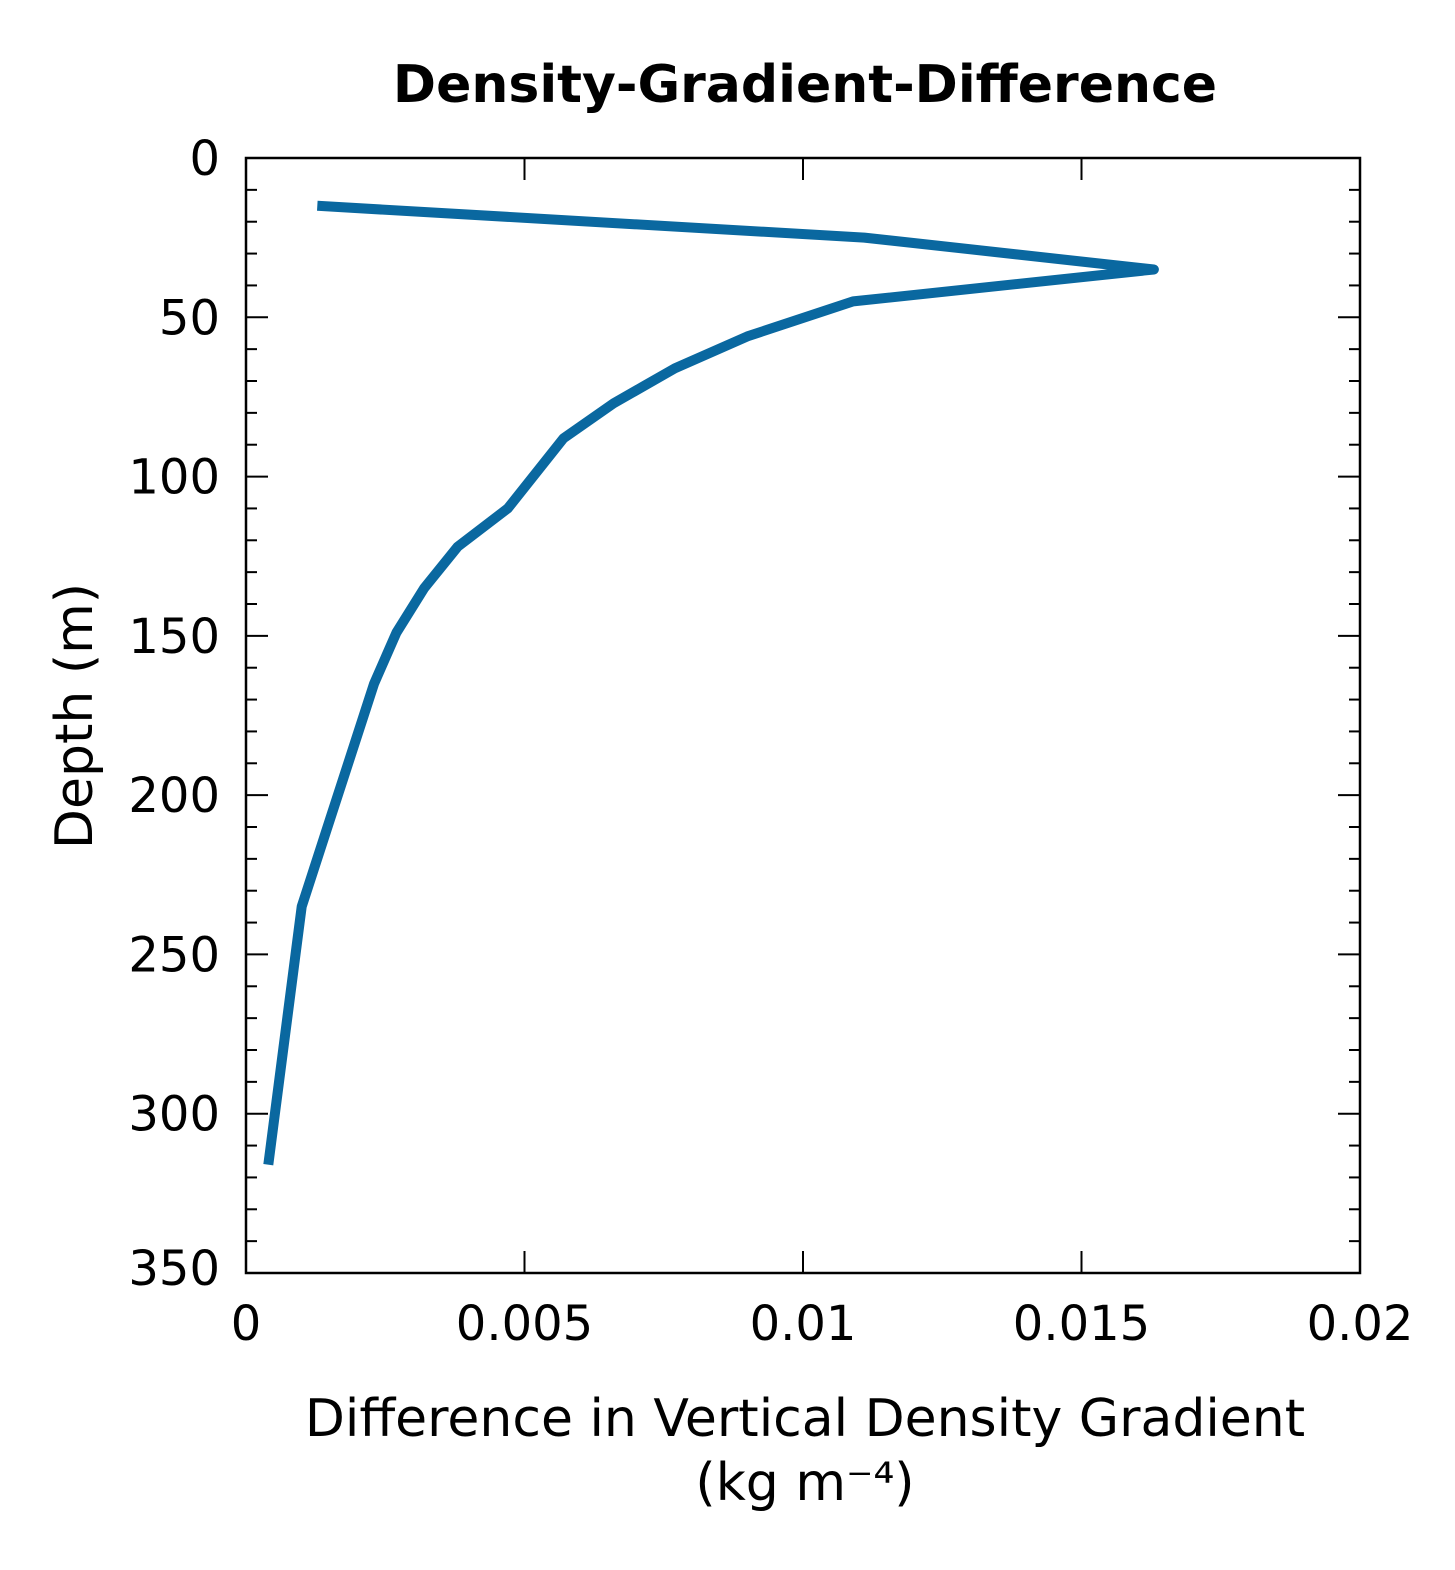  Describe the element at coordinates (174, 637) in the screenshot. I see `y-tick-label: 150` at that location.